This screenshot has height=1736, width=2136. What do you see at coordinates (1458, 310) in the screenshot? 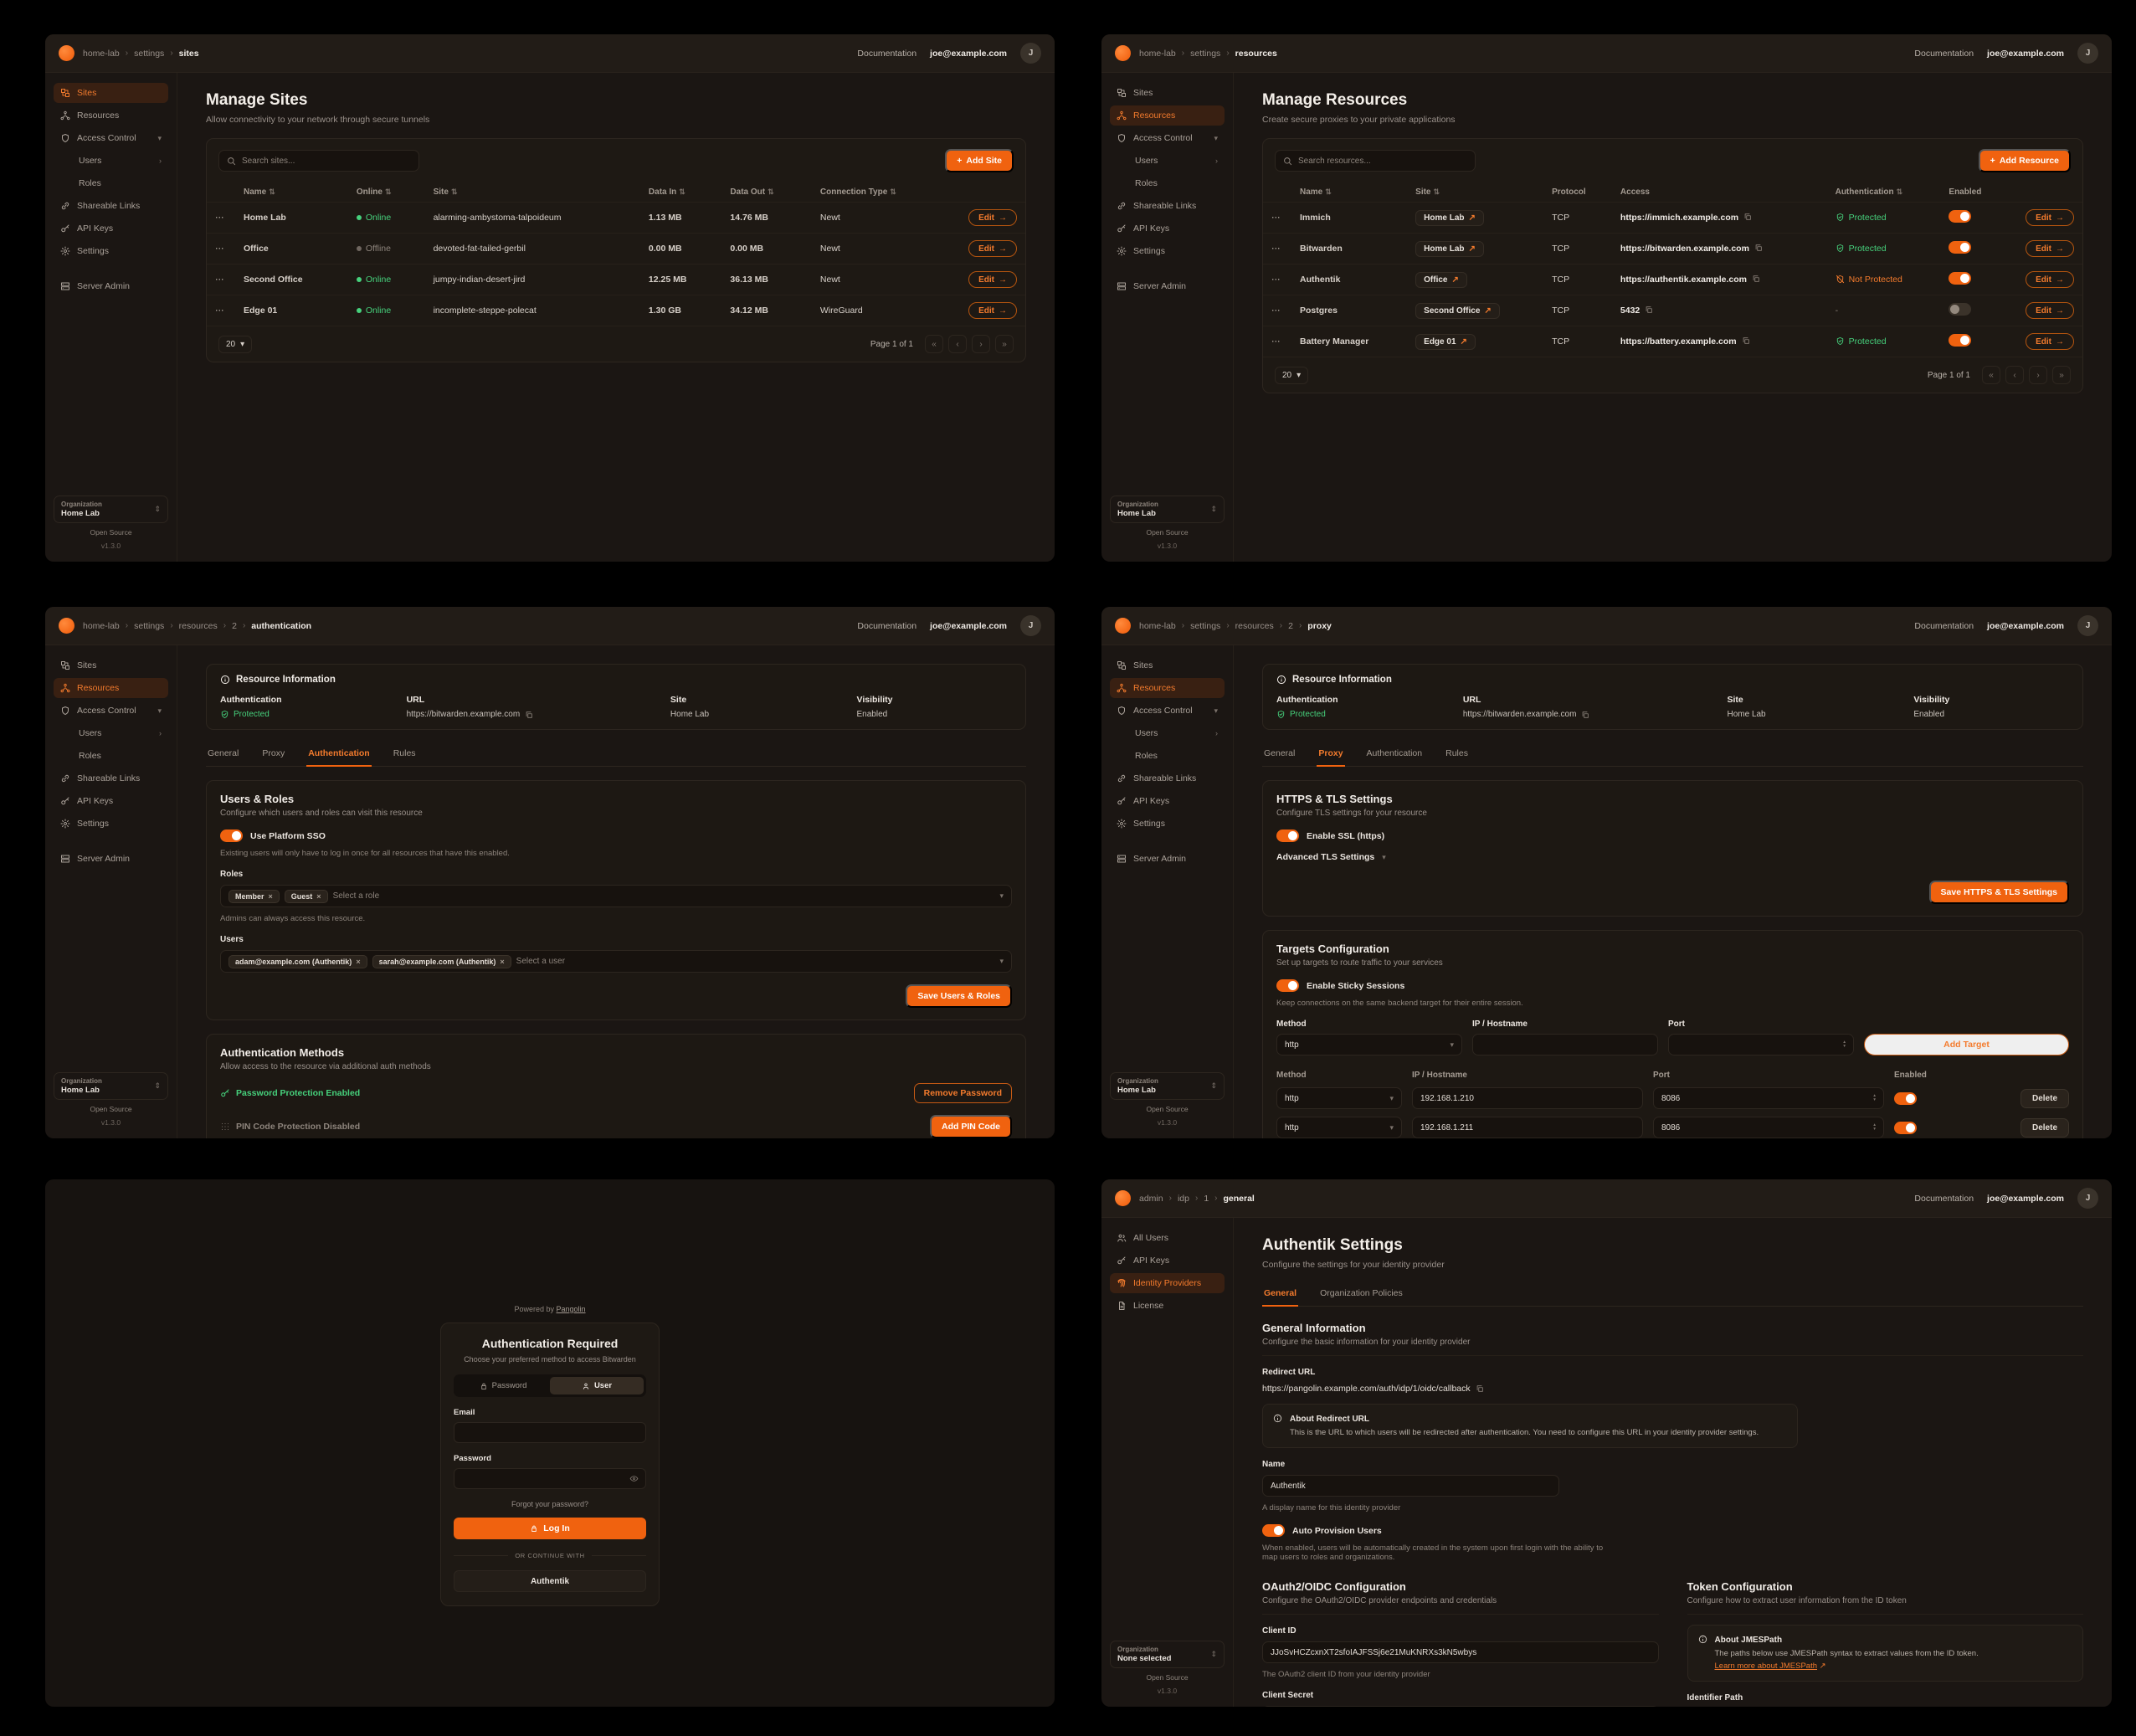
I see `site-link-button: Second Office ↗` at bounding box center [1458, 310].